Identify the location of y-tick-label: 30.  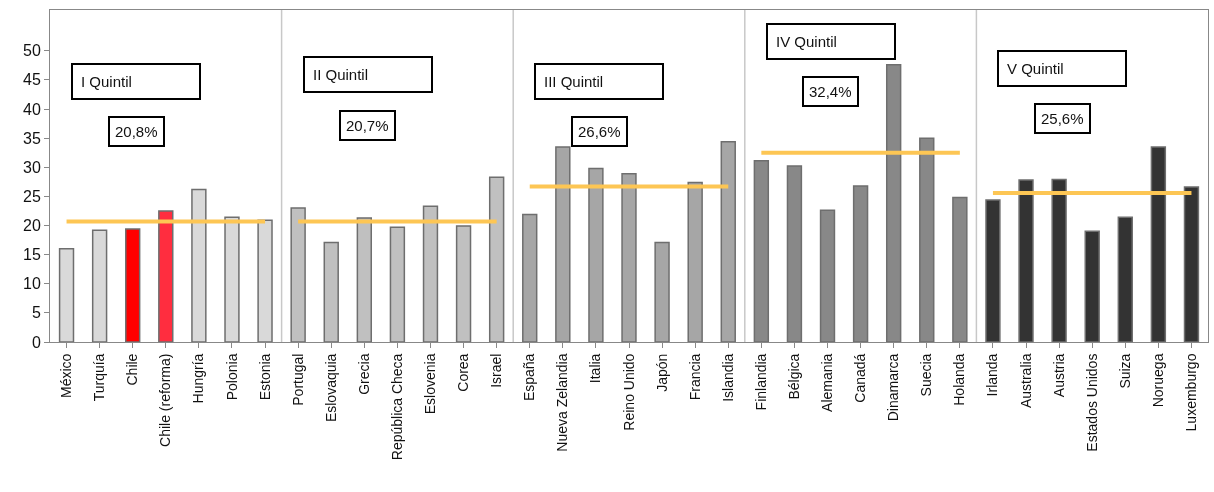
(32, 167).